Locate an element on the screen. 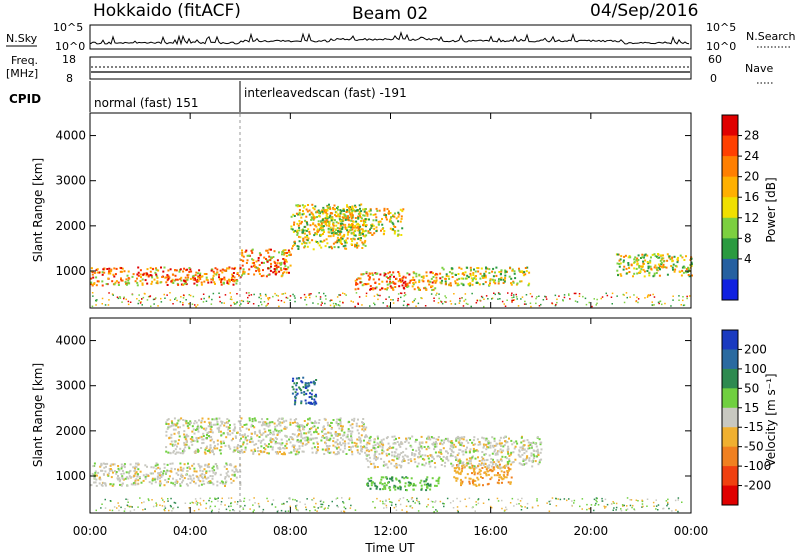  xtick-label-1: 04:00 is located at coordinates (190, 531).